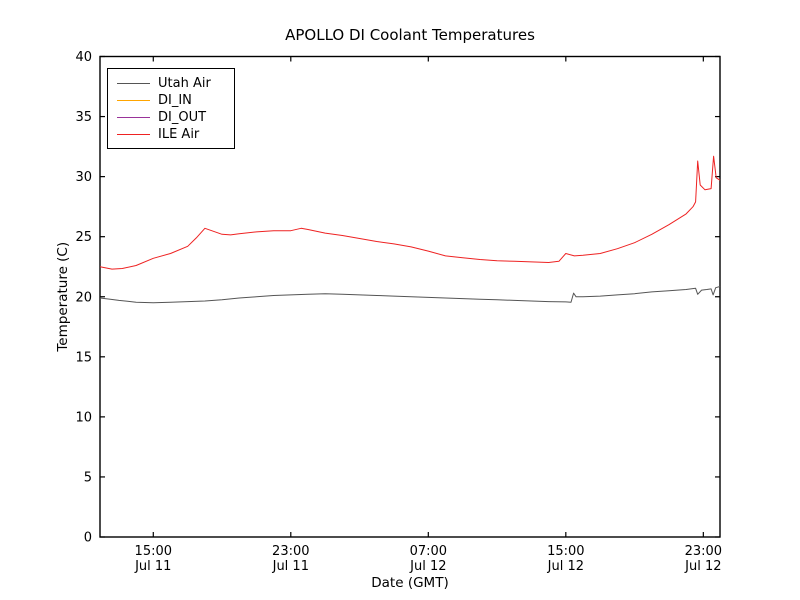 Image resolution: width=800 pixels, height=600 pixels. What do you see at coordinates (410, 295) in the screenshot?
I see `series-line-utah-air` at bounding box center [410, 295].